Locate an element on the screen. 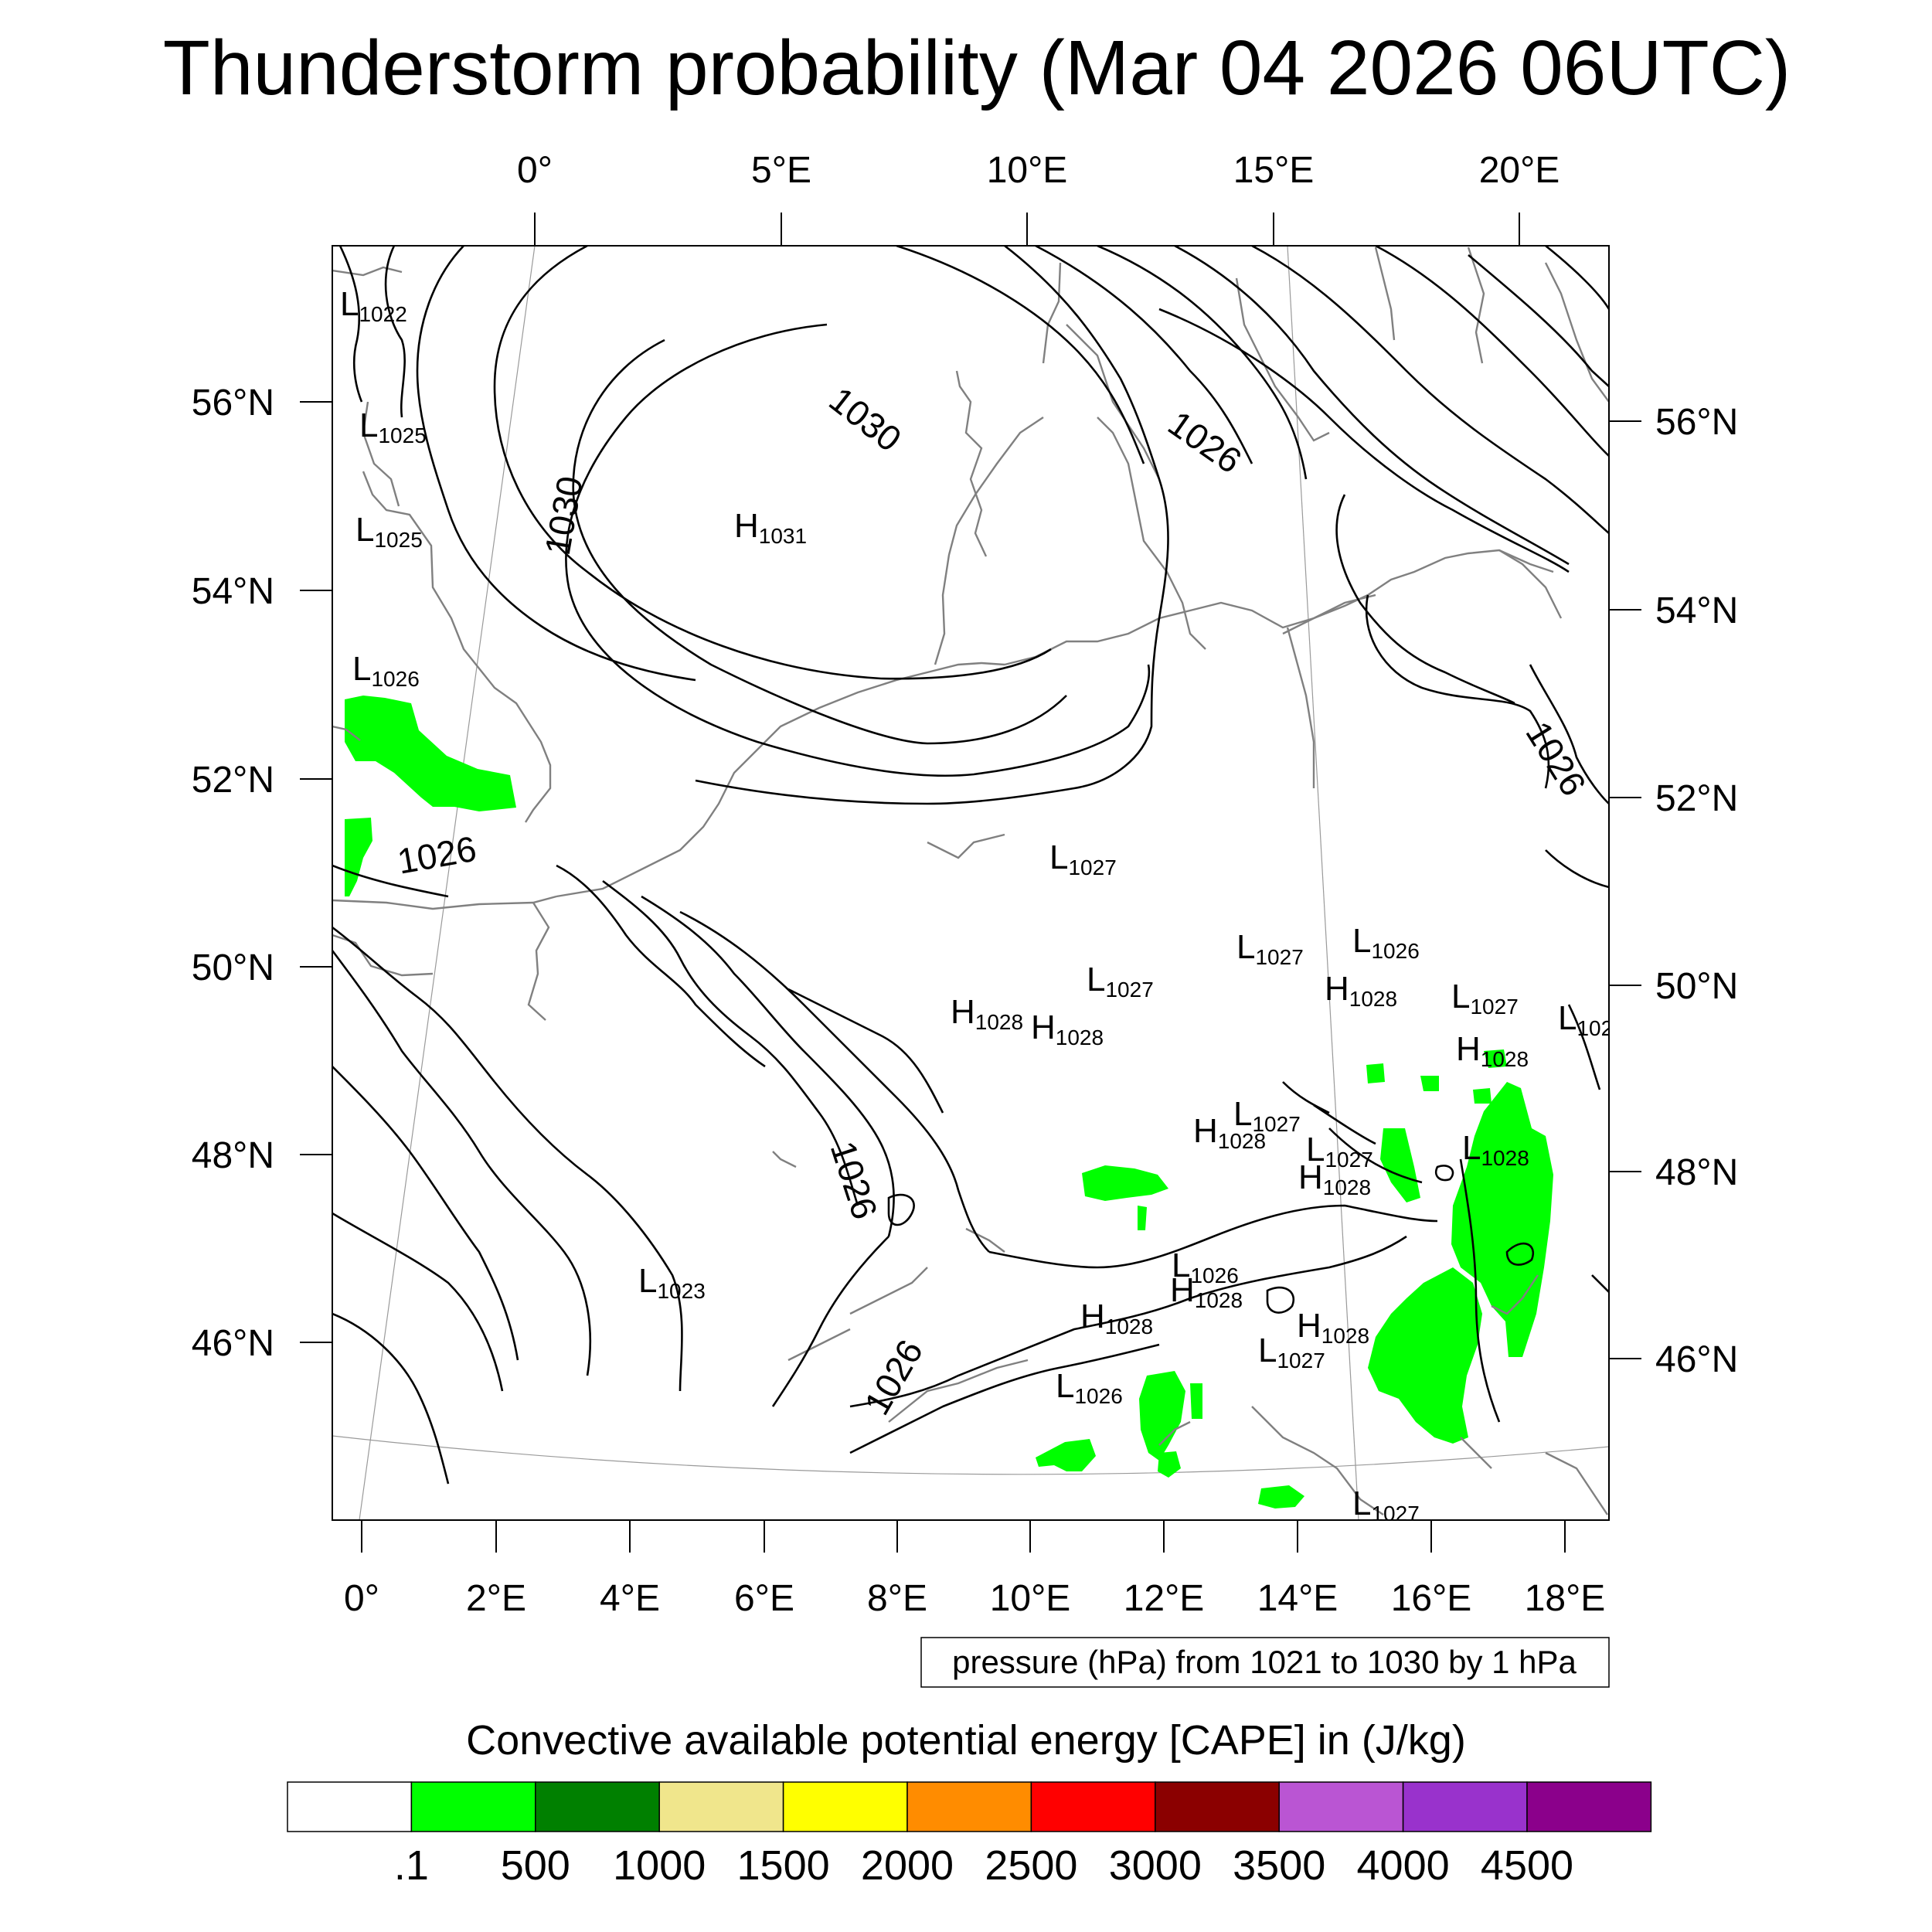 The width and height of the screenshot is (1932, 1932). left-lat-label: 54°N is located at coordinates (233, 592).